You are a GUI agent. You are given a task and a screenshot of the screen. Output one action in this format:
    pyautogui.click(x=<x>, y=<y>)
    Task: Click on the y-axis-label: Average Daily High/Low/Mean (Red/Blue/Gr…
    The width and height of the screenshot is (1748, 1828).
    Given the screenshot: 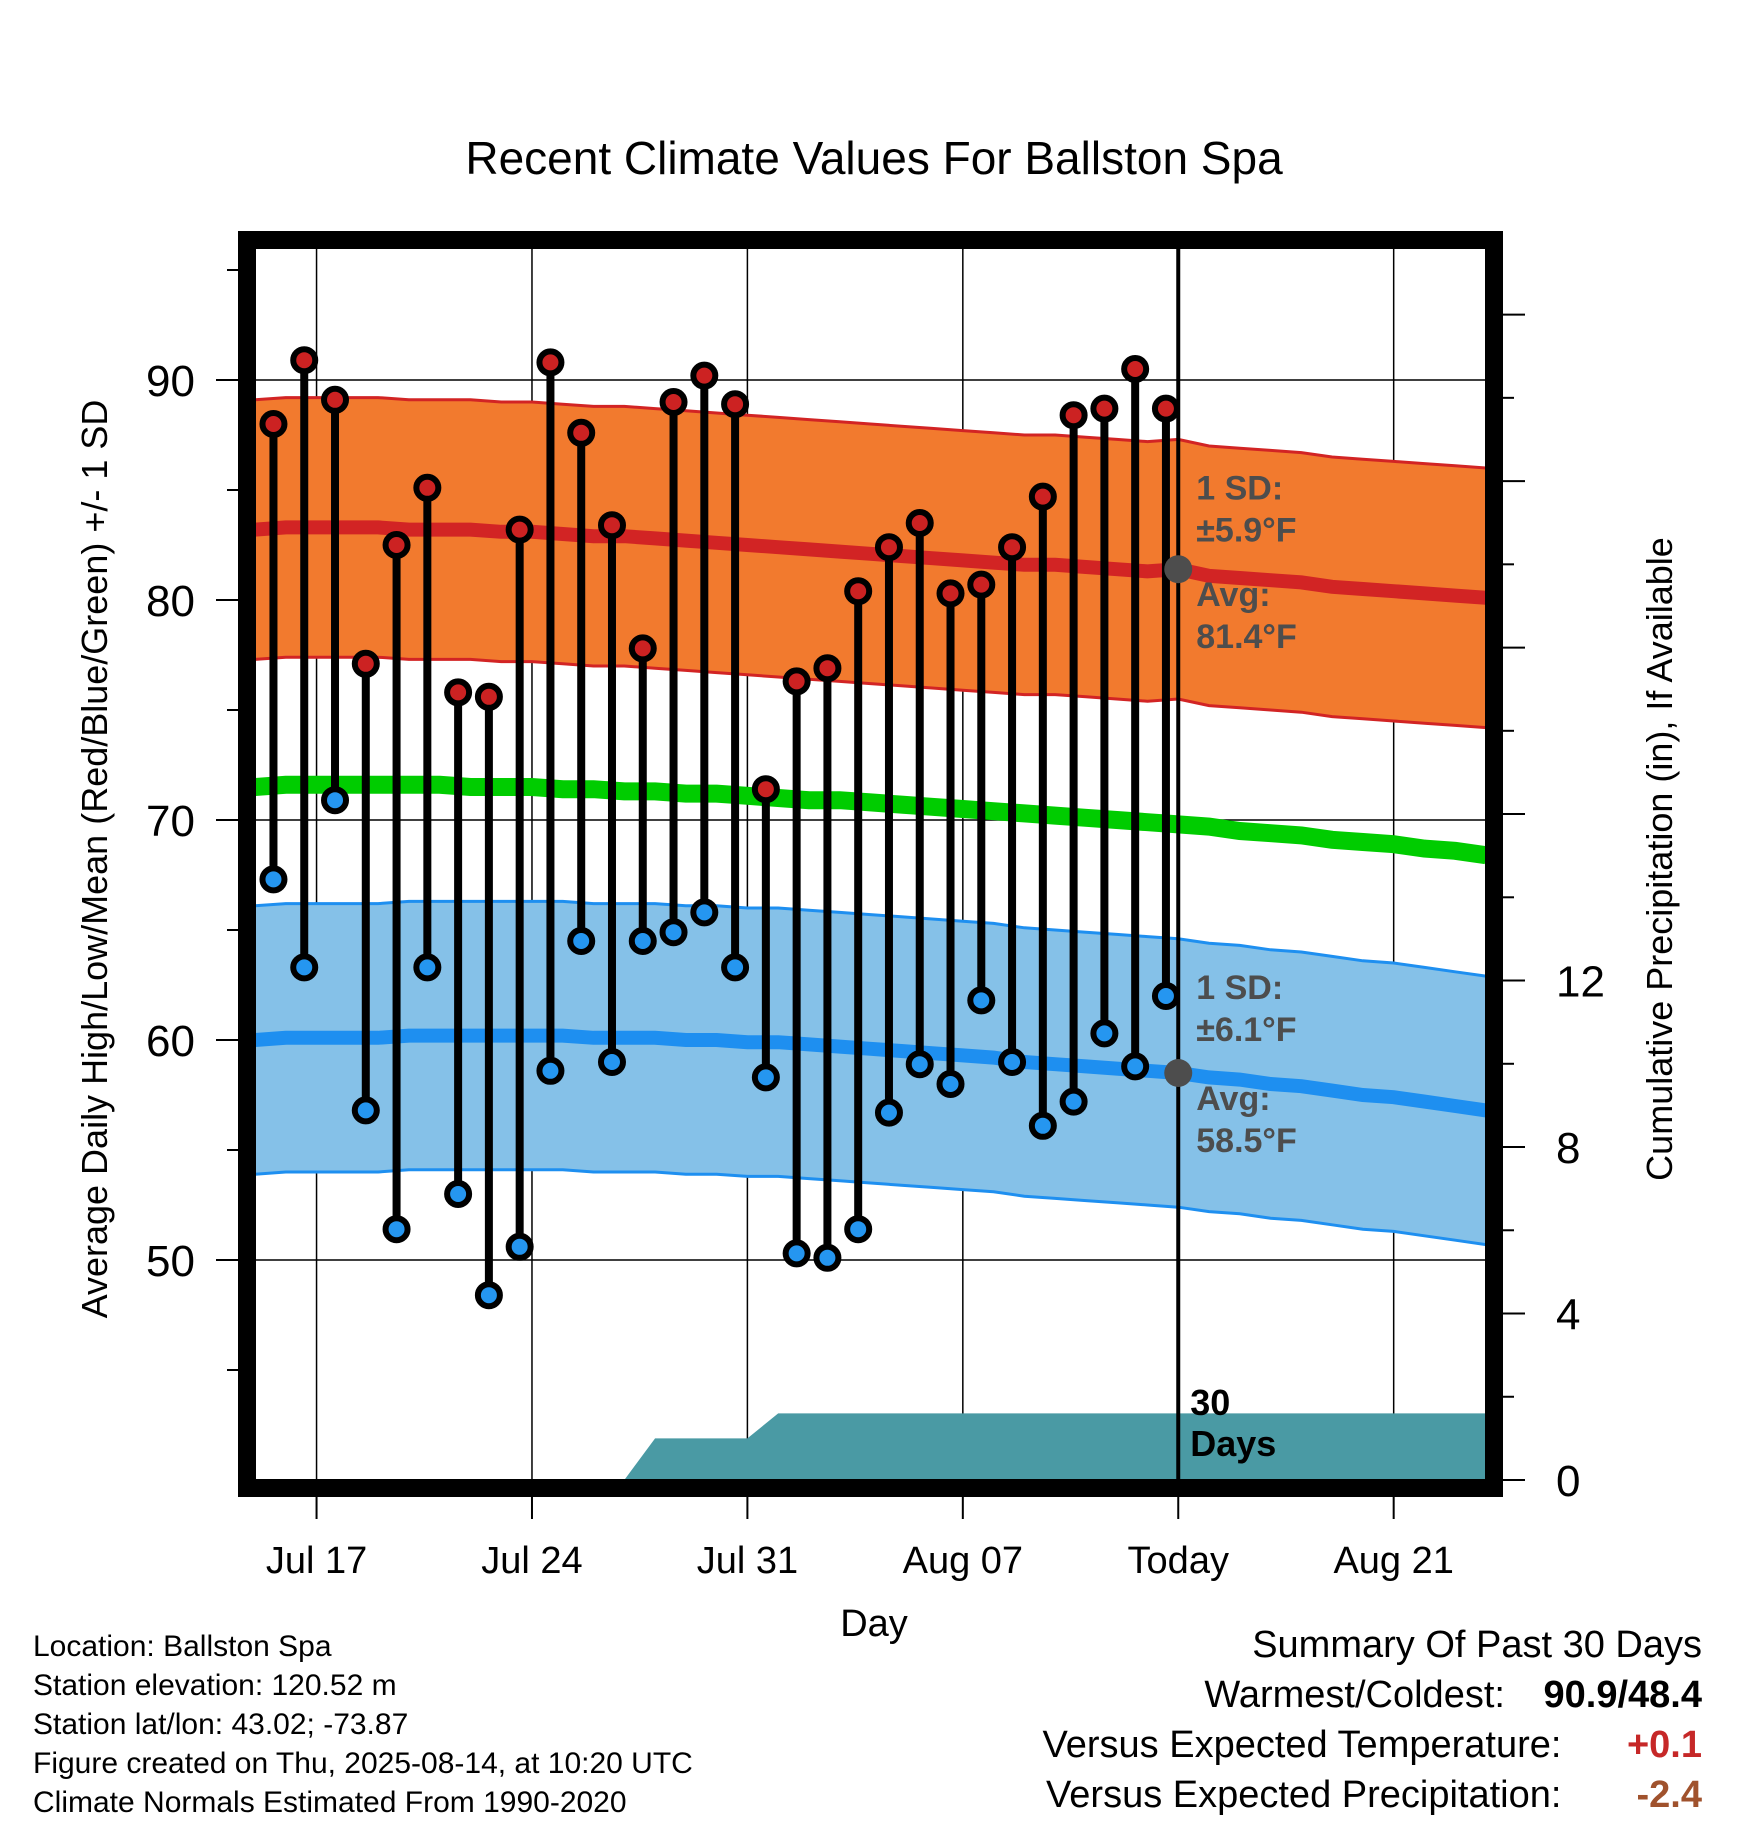 What is the action you would take?
    pyautogui.click(x=94, y=859)
    